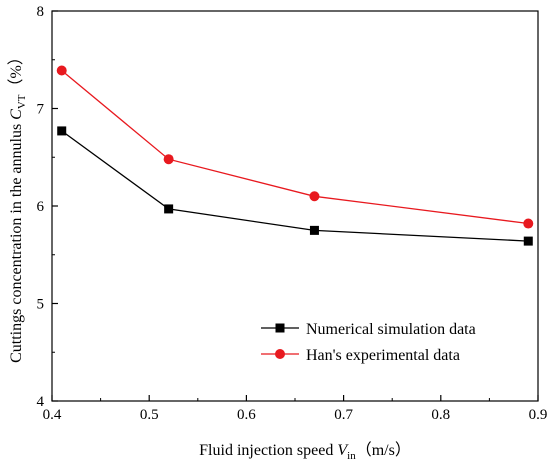  Describe the element at coordinates (41, 110) in the screenshot. I see `y-tick-label: 7` at that location.